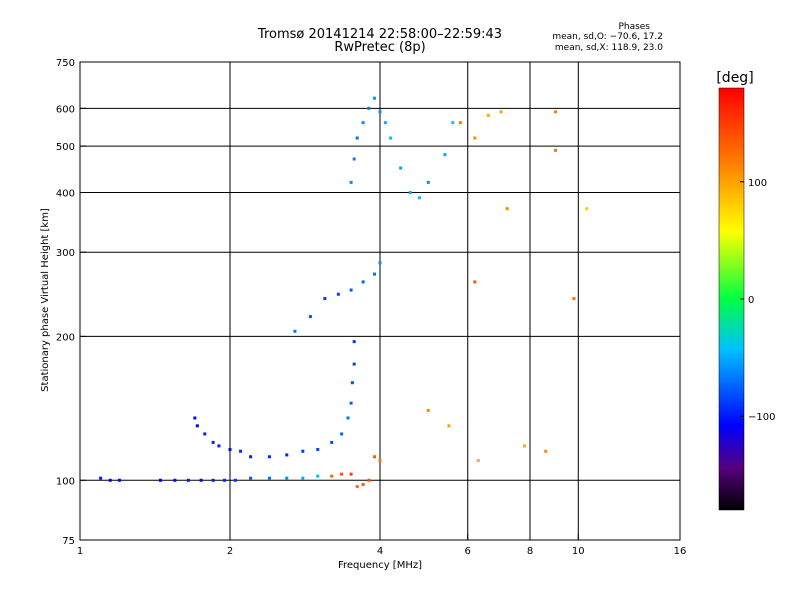 This screenshot has width=800, height=600. What do you see at coordinates (65, 63) in the screenshot?
I see `y-tick-label: 750` at bounding box center [65, 63].